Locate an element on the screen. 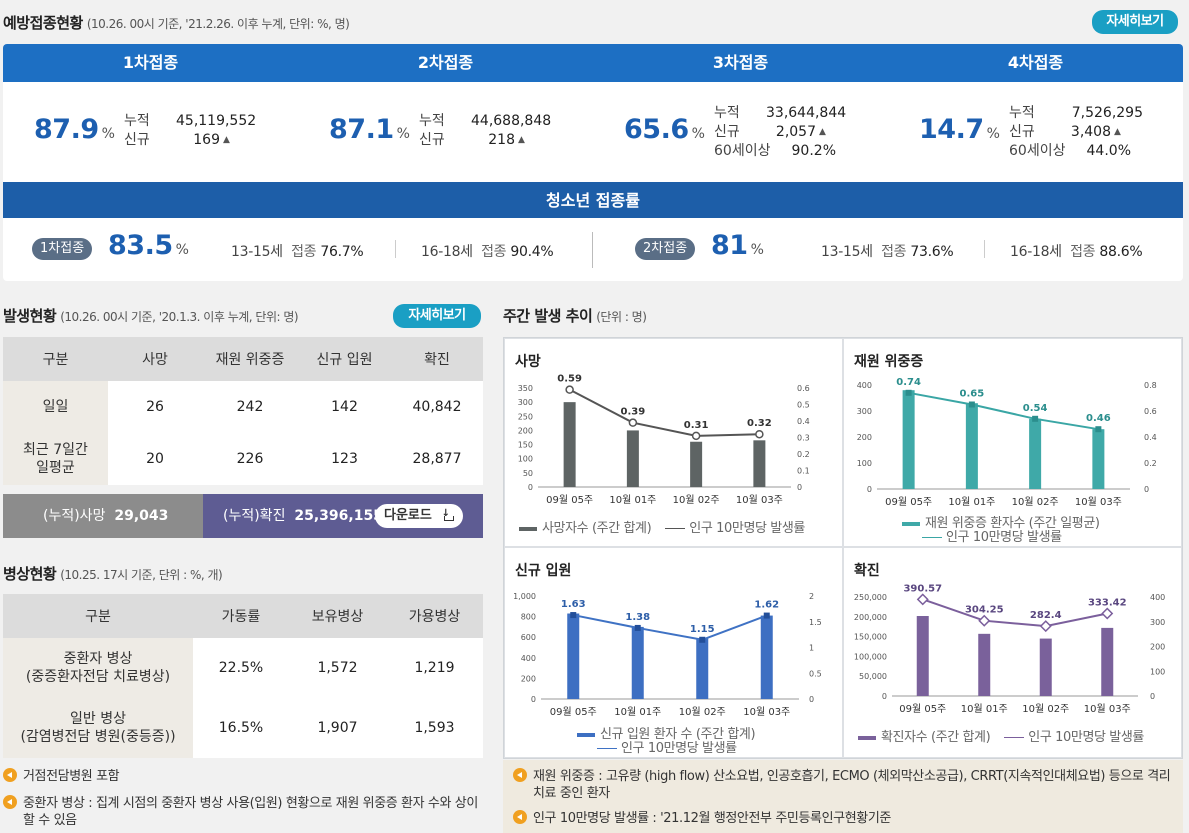  data-label: 0.31 is located at coordinates (696, 425).